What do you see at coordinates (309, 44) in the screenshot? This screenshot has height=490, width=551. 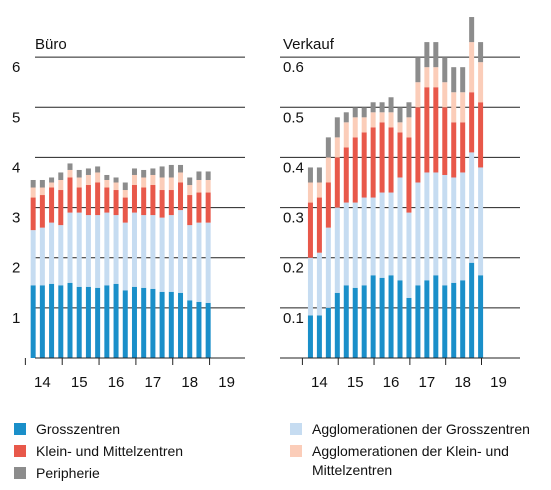 I see `panel-title: Verkauf` at bounding box center [309, 44].